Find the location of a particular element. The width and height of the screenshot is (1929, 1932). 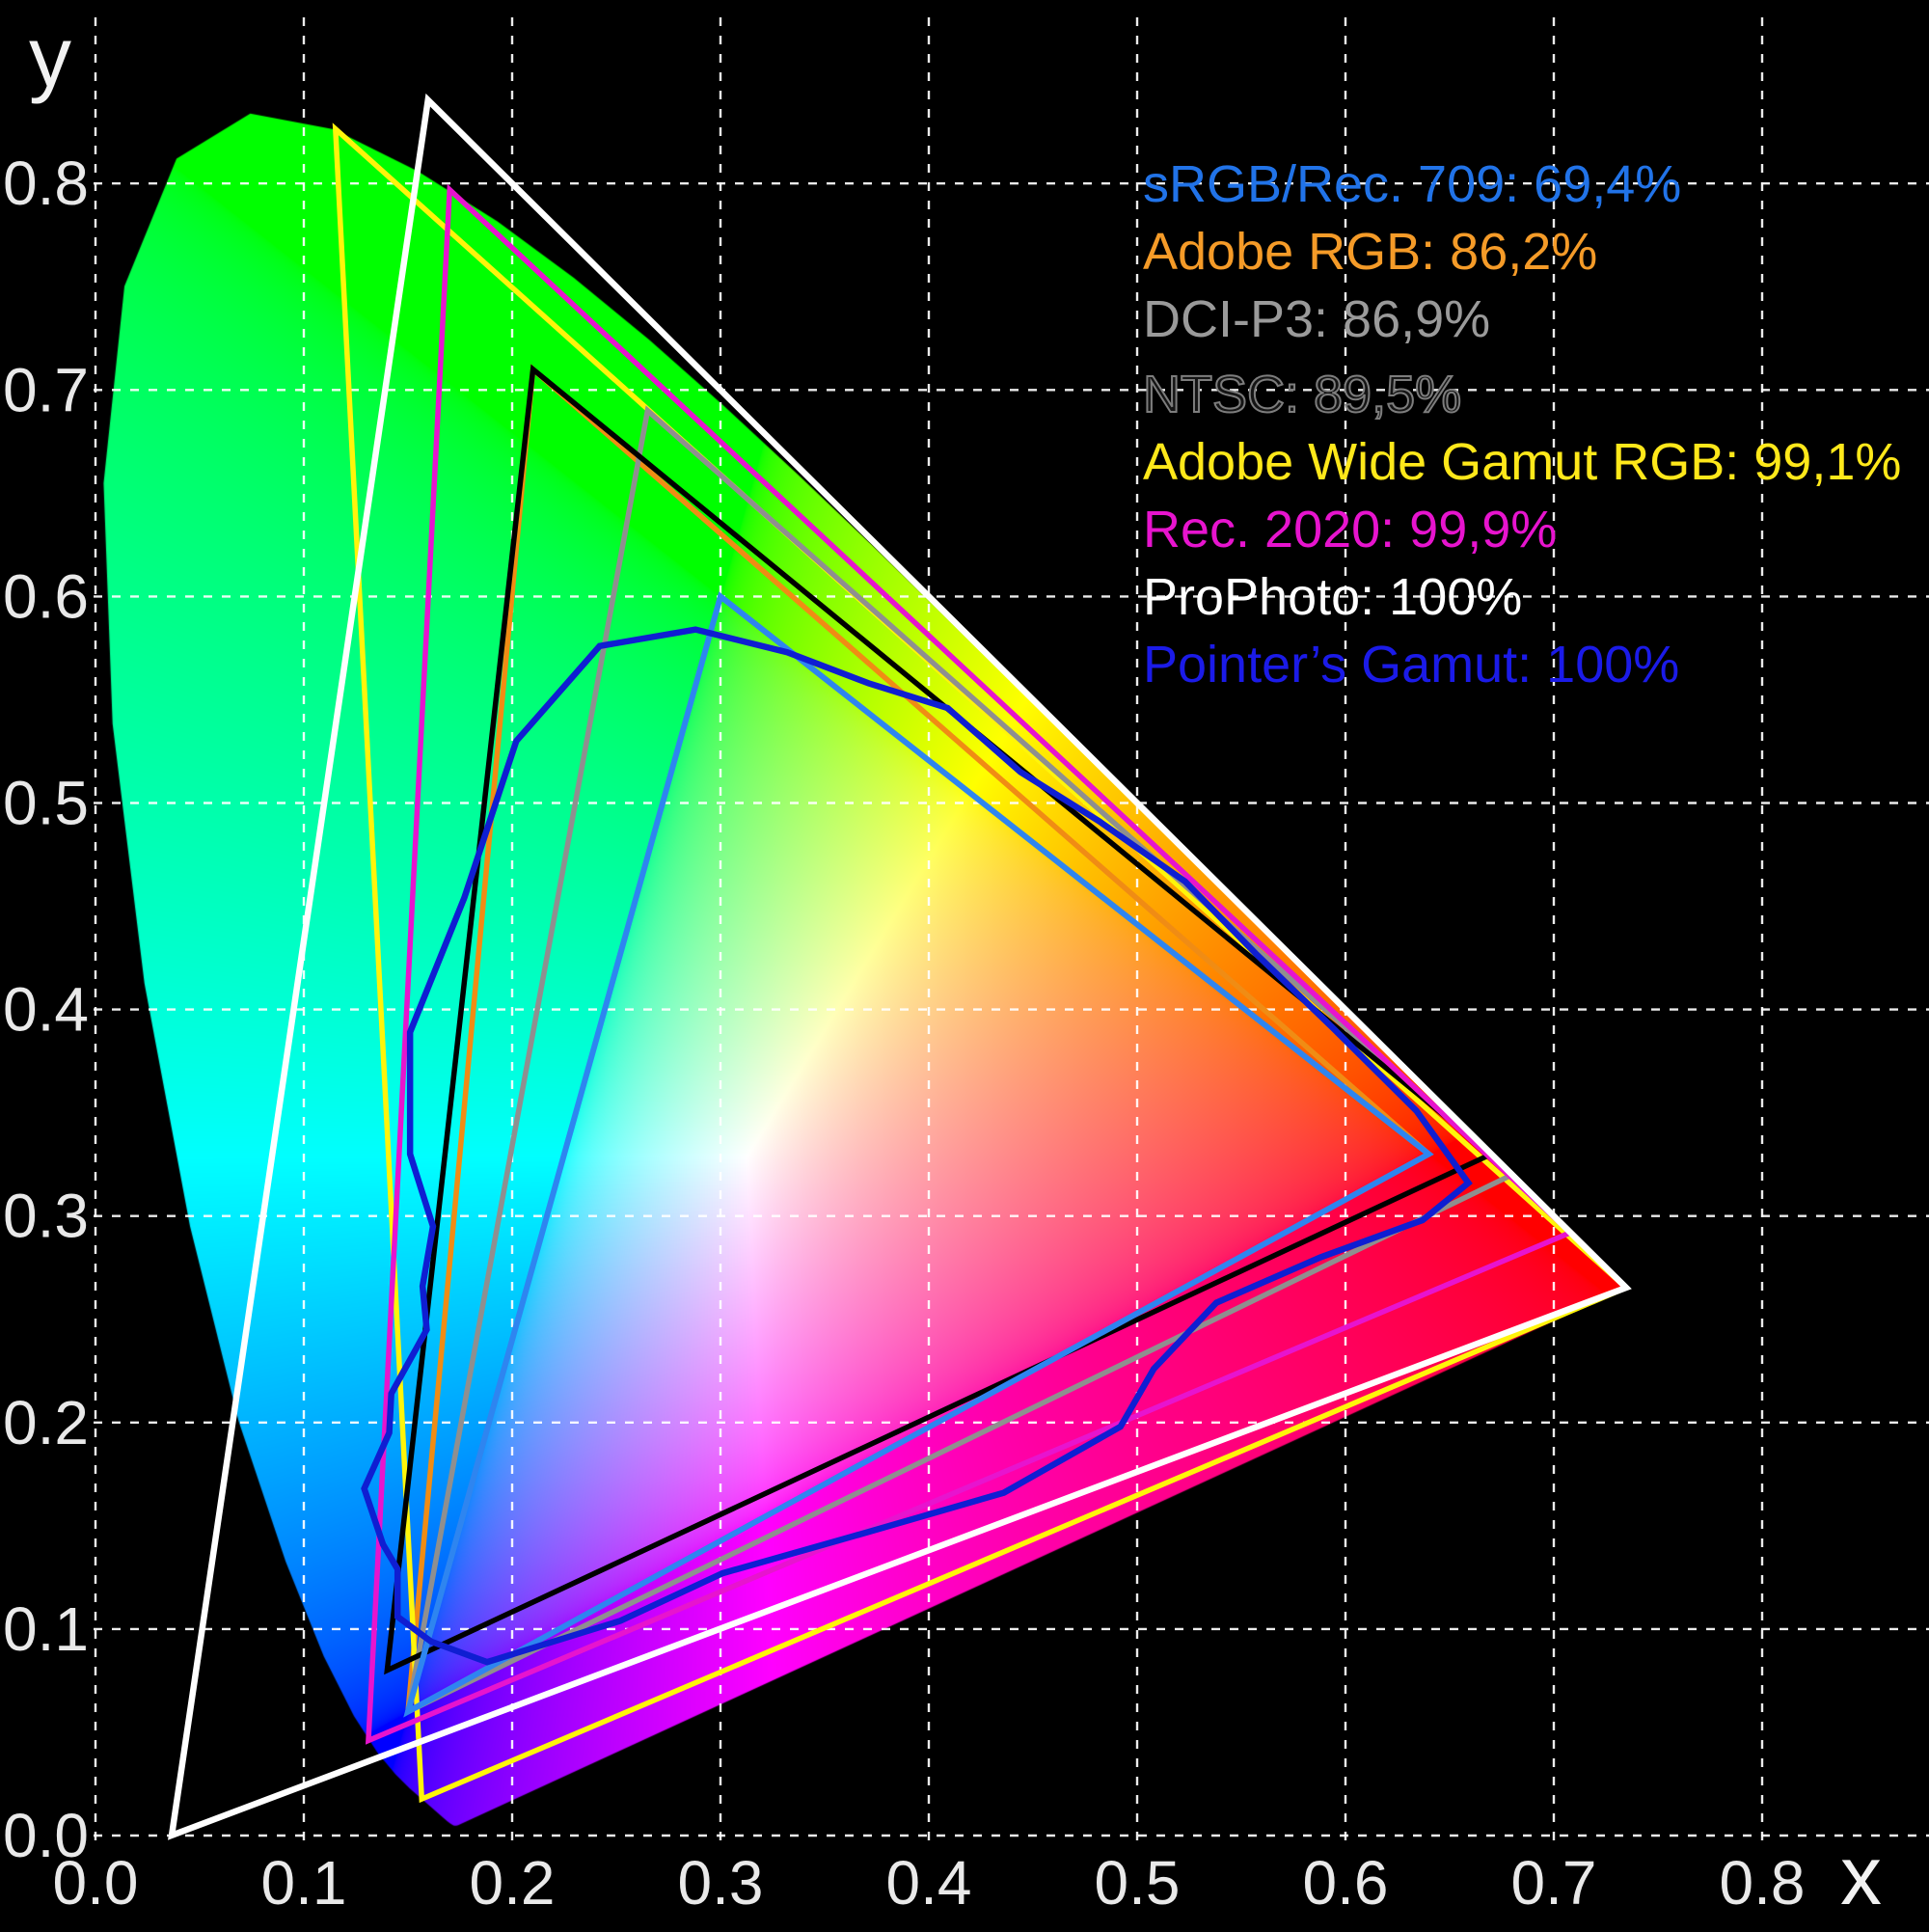

legend-item-srgb-rec-709: sRGB/Rec. 709: 69,4% is located at coordinates (1413, 184).